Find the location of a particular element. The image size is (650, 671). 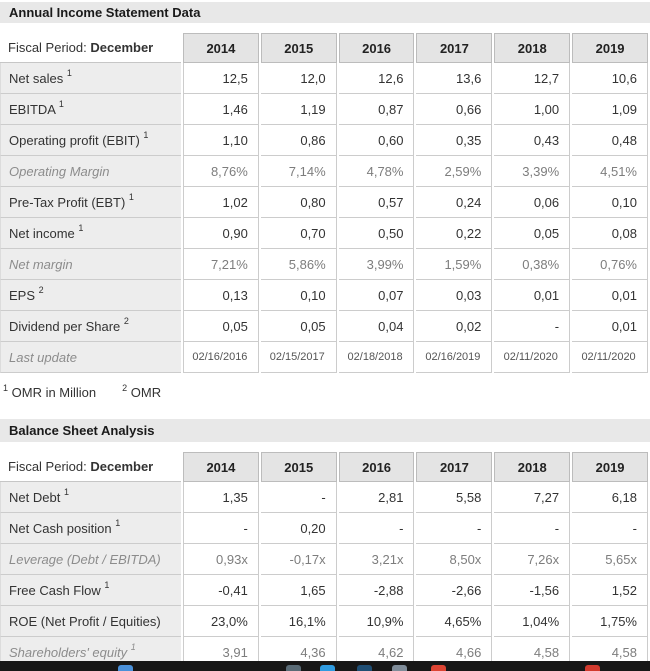

table-row: Net income 1 0,90 0,70 0,50 0,22 0,05 0,08 is located at coordinates (324, 233).